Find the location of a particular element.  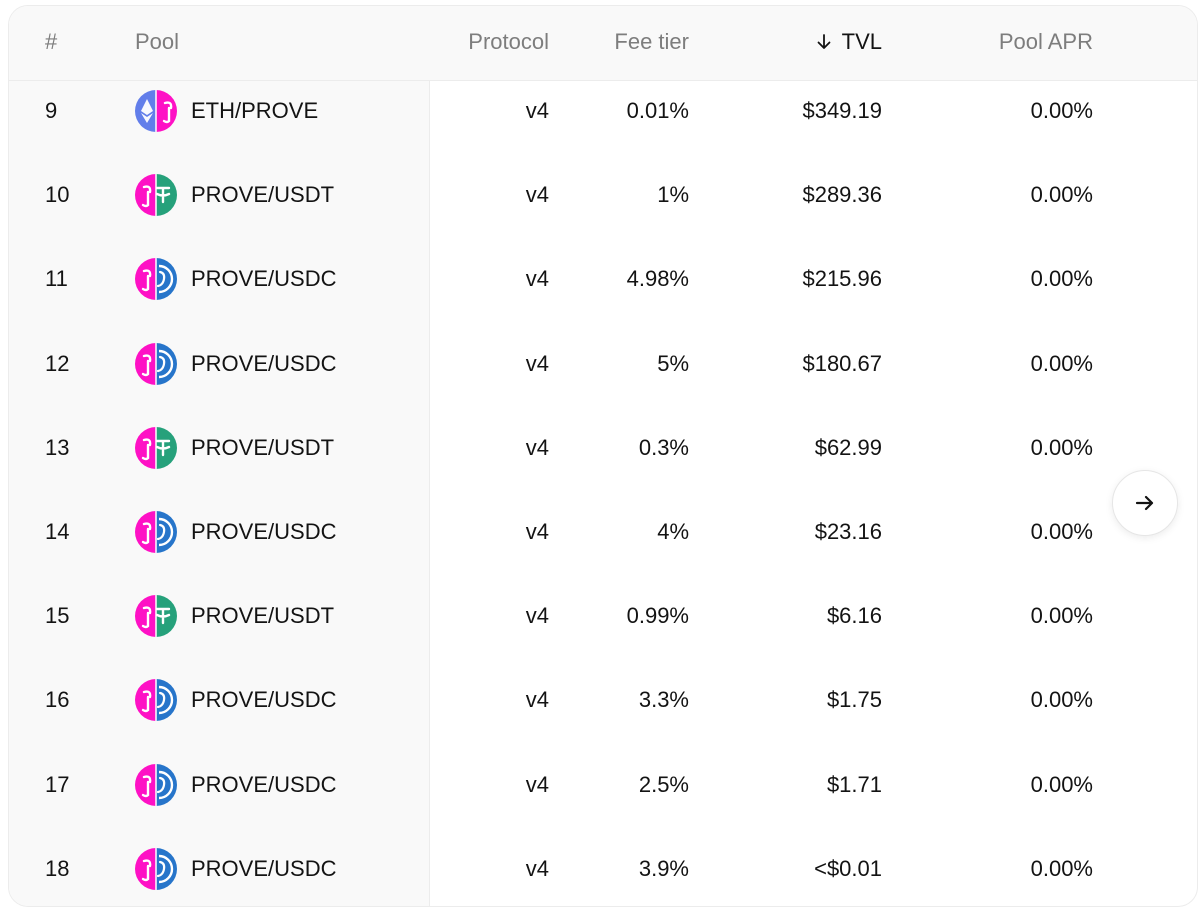

header-pool: Pool is located at coordinates (157, 41).